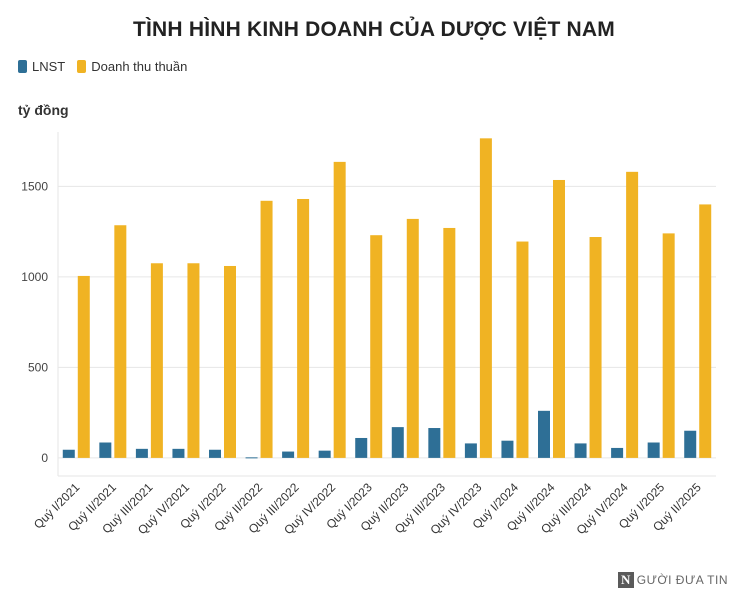  Describe the element at coordinates (625, 580) in the screenshot. I see `watermark-logo-letter: N` at that location.